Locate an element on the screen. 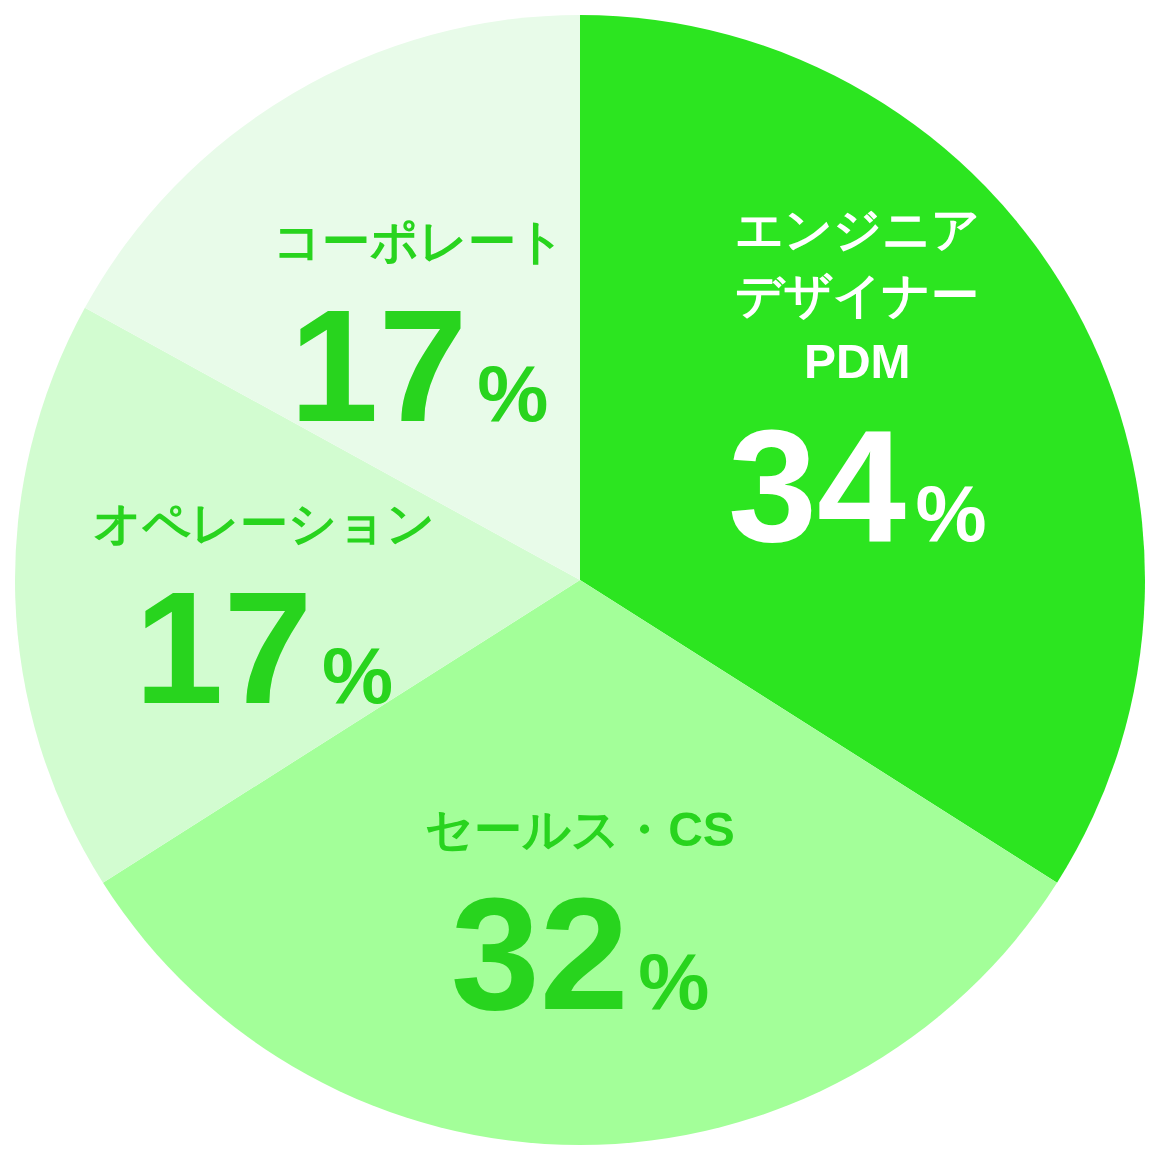  slice-label: セールス・CS is located at coordinates (580, 830).